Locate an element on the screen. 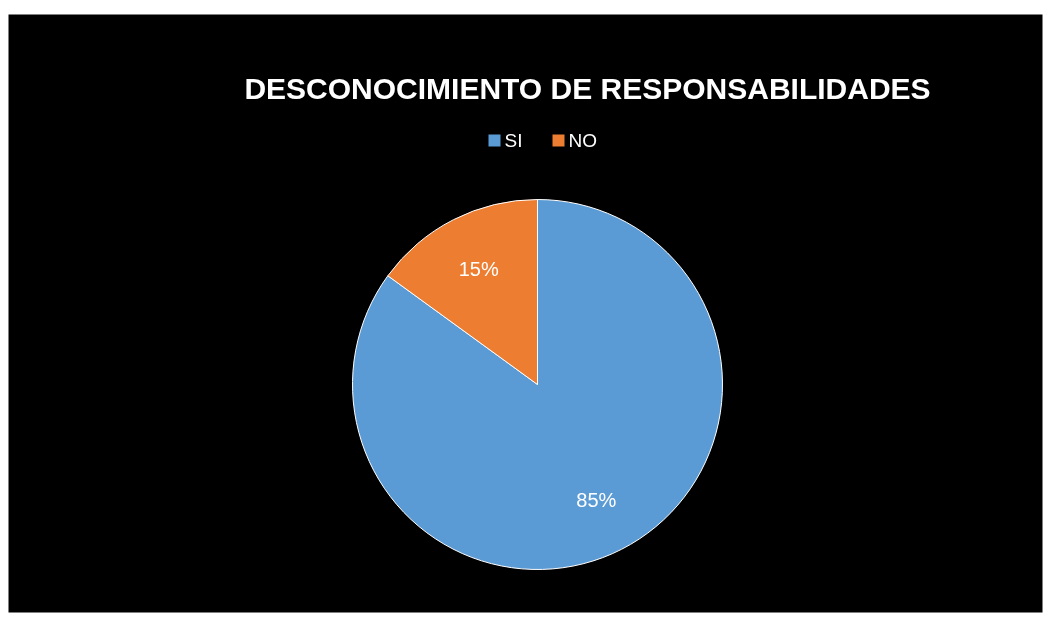 This screenshot has width=1052, height=619. legend-label: SI is located at coordinates (513, 140).